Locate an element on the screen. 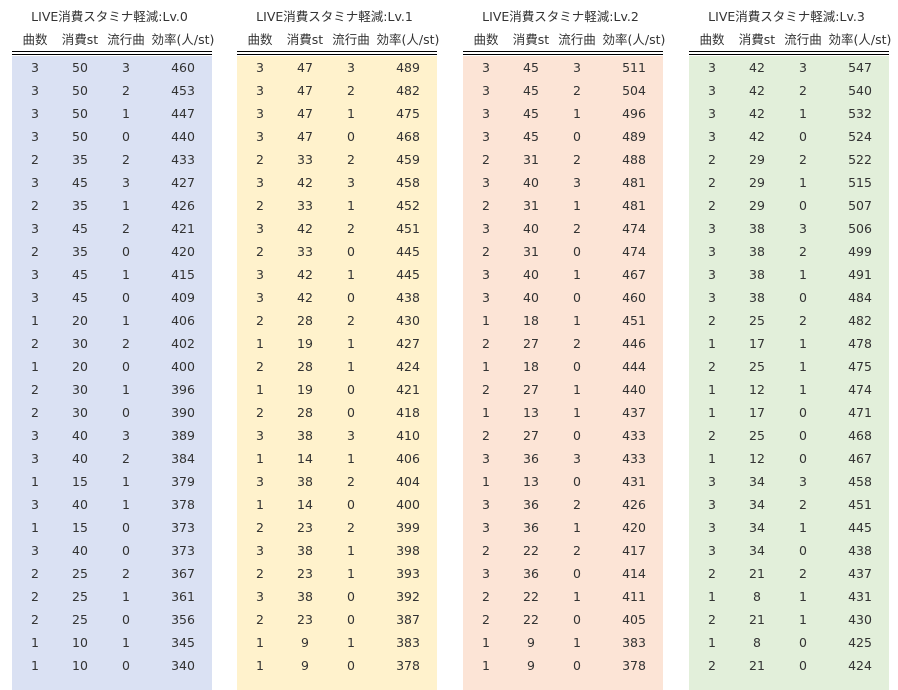 The width and height of the screenshot is (898, 690). table-row: 3 45 0 409 is located at coordinates (109, 297).